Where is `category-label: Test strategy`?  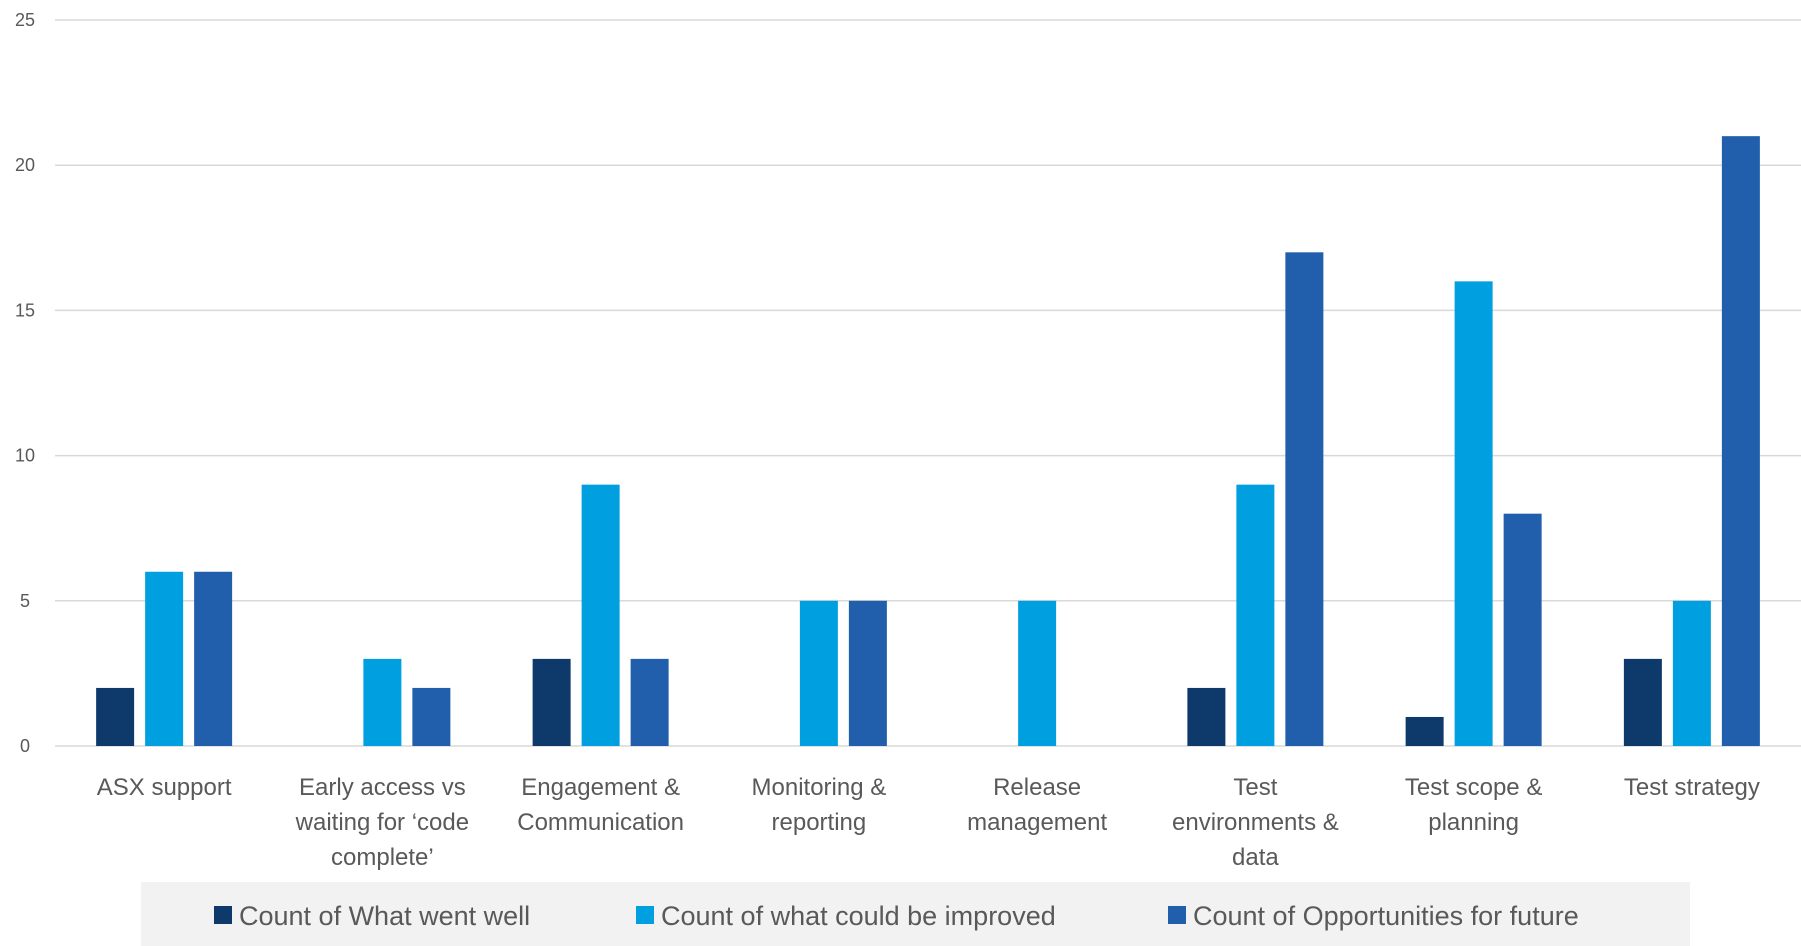
category-label: Test strategy is located at coordinates (1692, 787).